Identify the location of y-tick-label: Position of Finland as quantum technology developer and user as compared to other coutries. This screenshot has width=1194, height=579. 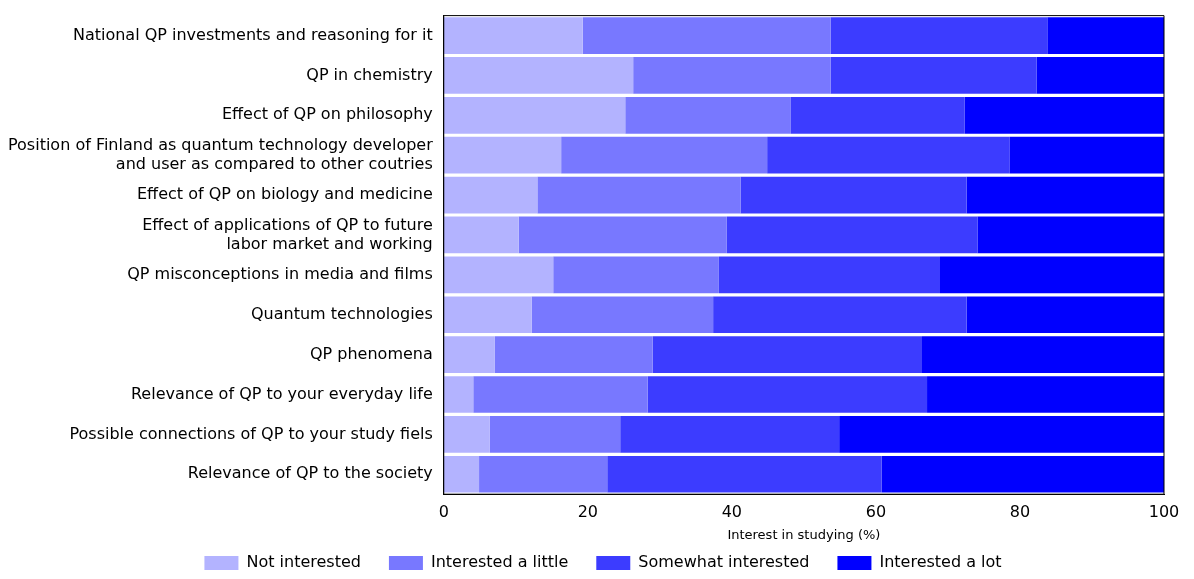
(220, 153).